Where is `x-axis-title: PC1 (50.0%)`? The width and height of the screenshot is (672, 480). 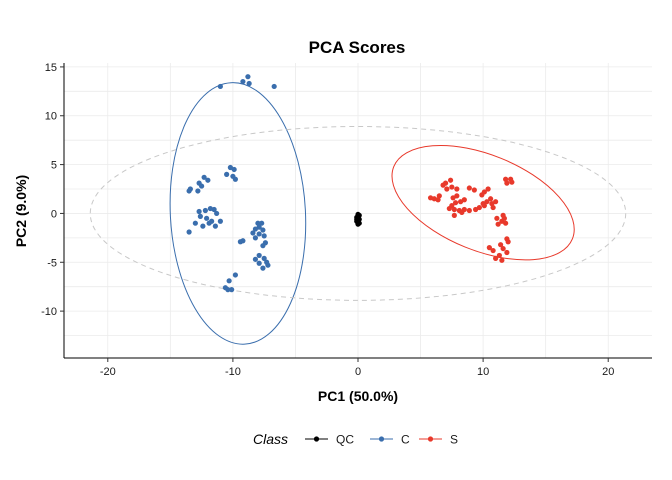 x-axis-title: PC1 (50.0%) is located at coordinates (358, 396).